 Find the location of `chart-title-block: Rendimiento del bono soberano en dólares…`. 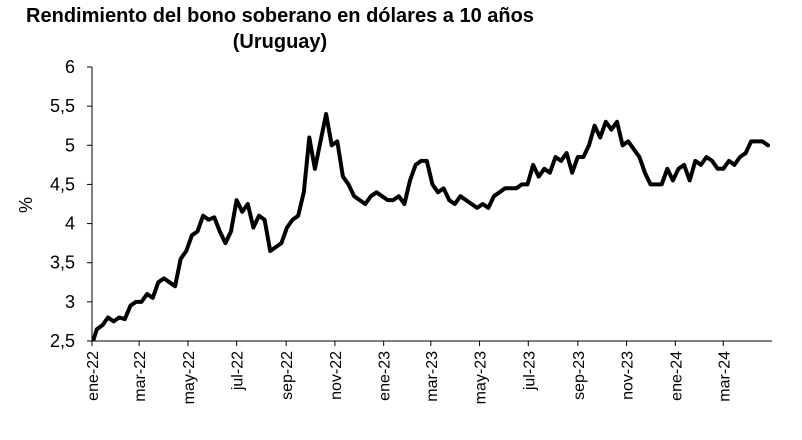

chart-title-block: Rendimiento del bono soberano en dólares… is located at coordinates (280, 29).